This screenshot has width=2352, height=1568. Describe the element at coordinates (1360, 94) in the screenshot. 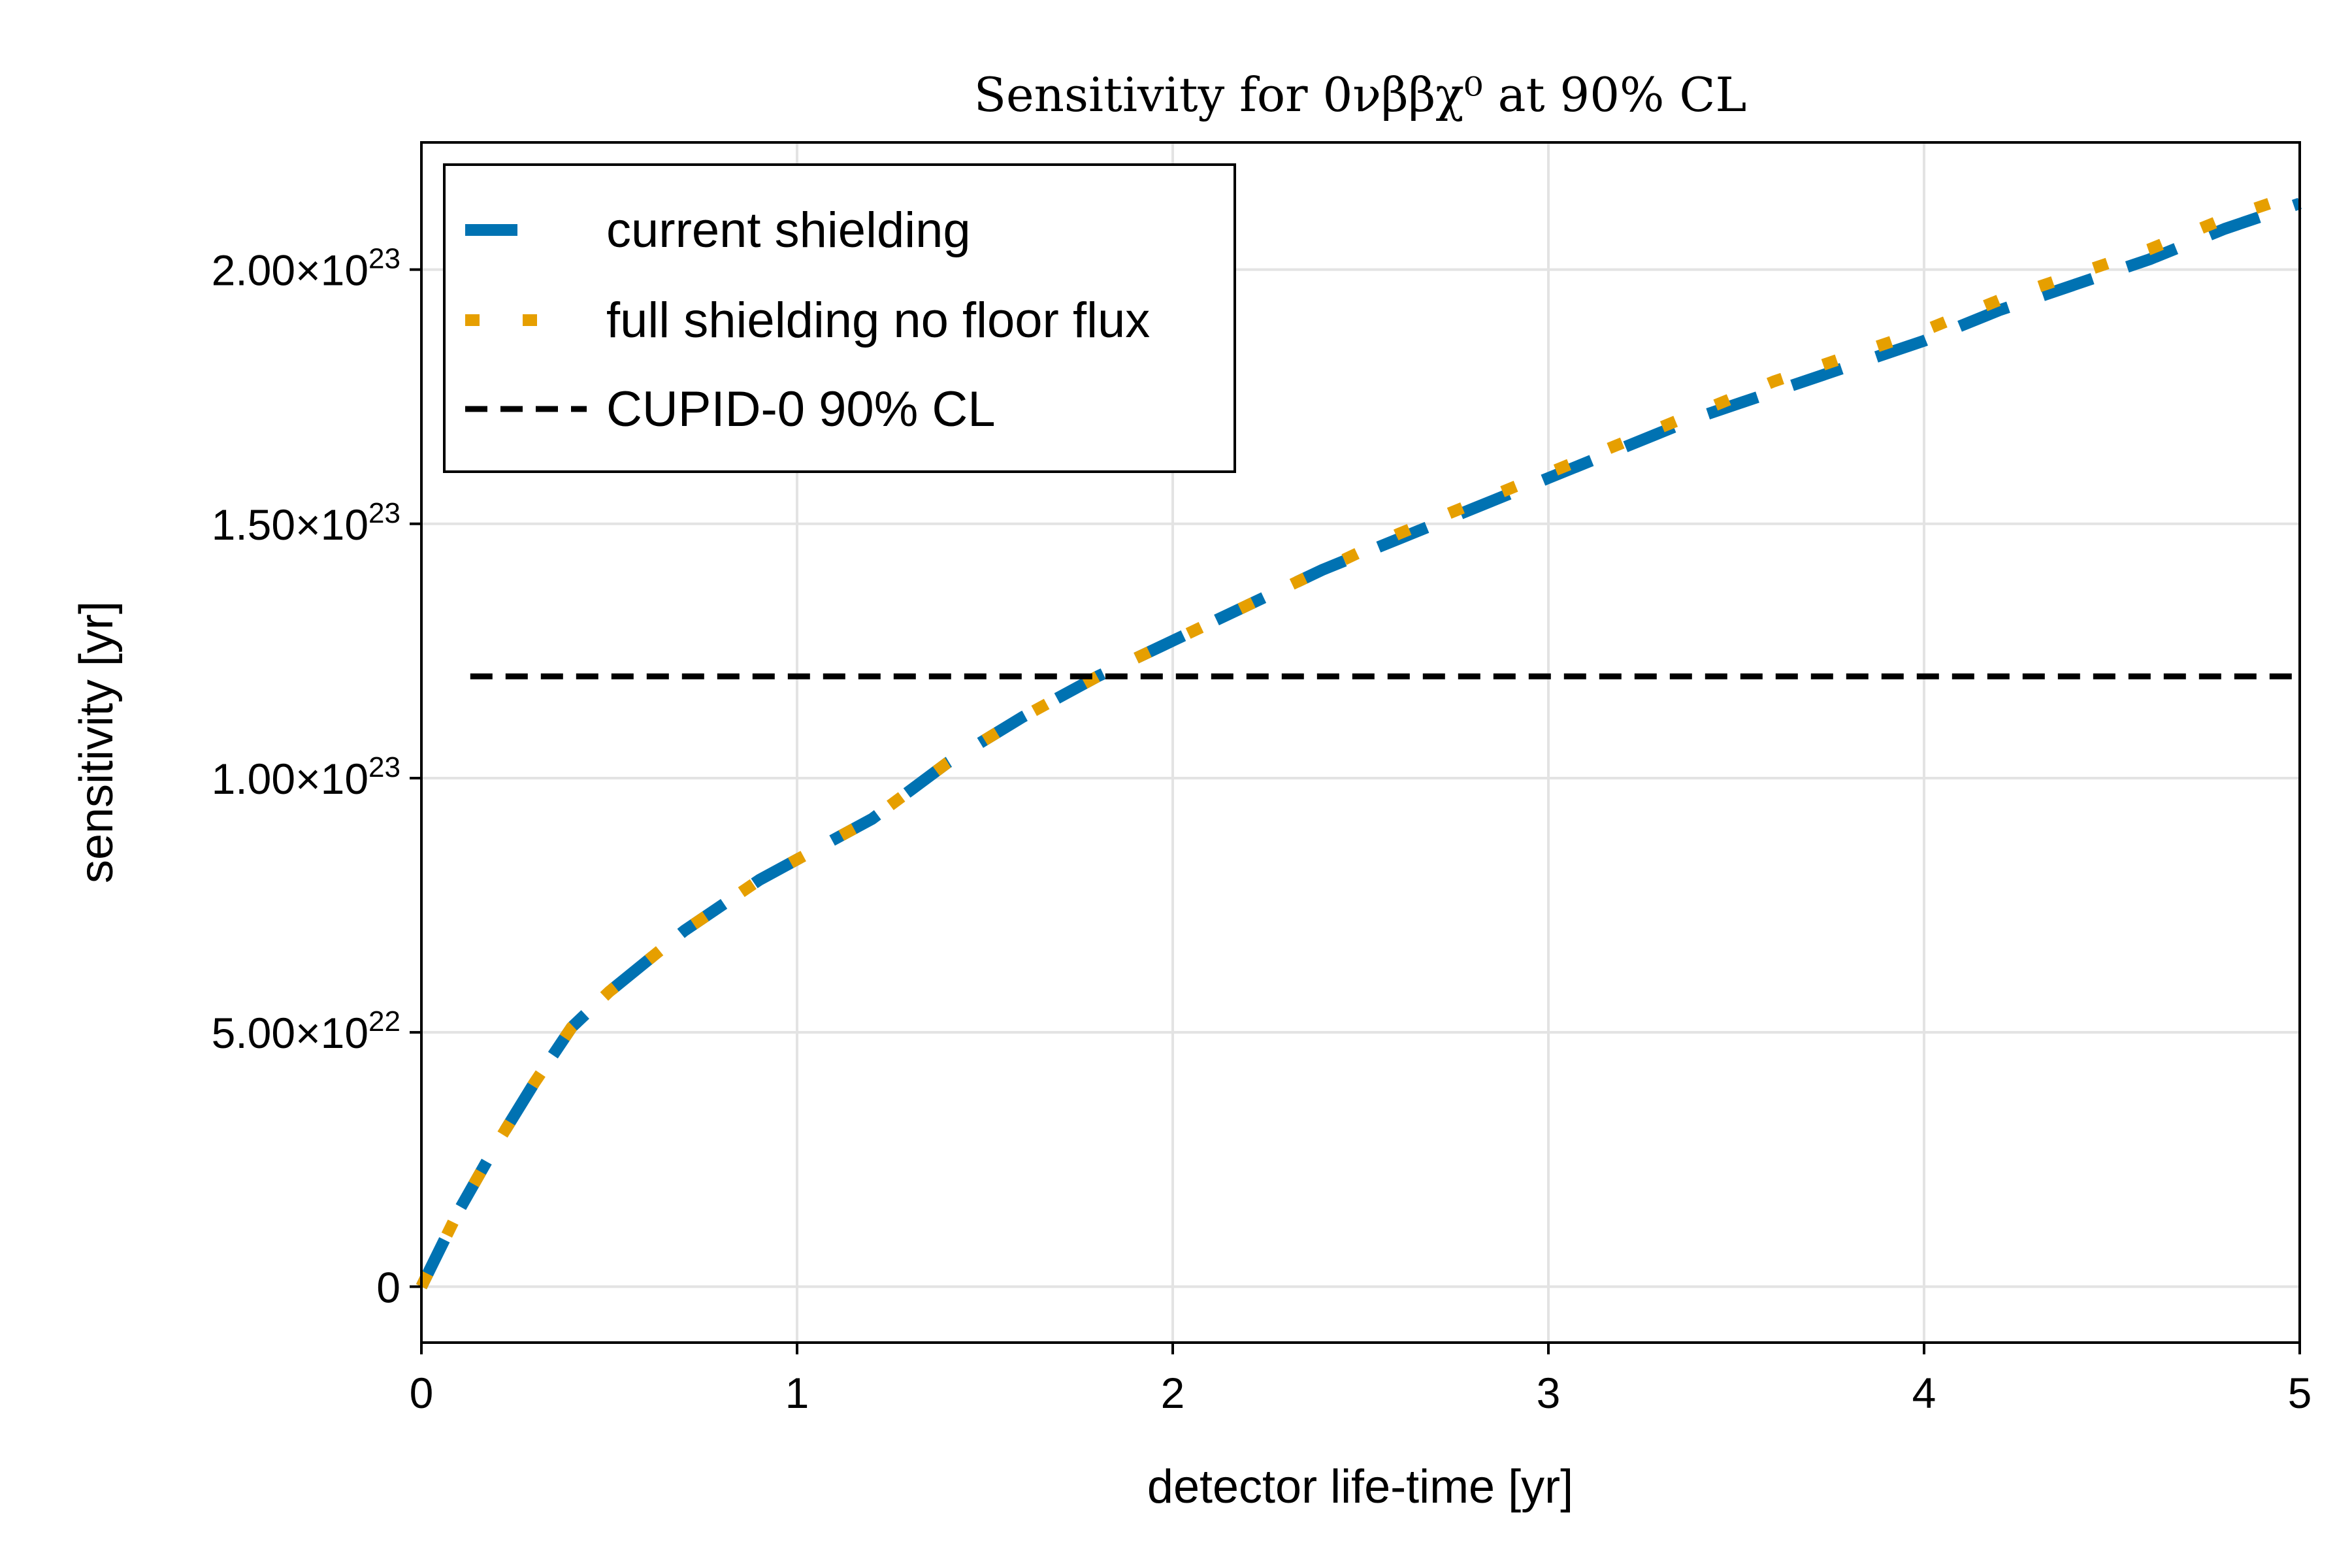

I see `chart-title: Sensitivity for 0νββχ⁰ at 90% CL` at that location.